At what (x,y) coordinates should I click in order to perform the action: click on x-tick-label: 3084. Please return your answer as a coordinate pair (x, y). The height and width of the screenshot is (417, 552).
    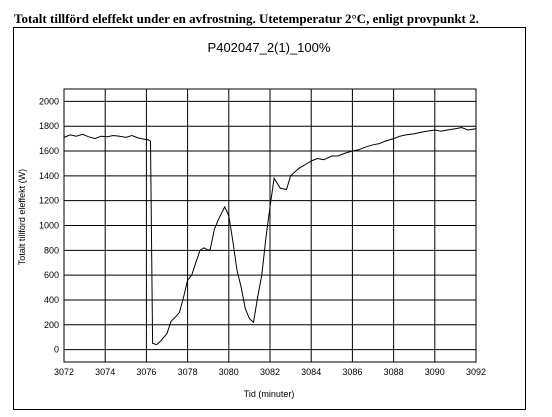
    Looking at the image, I should click on (311, 372).